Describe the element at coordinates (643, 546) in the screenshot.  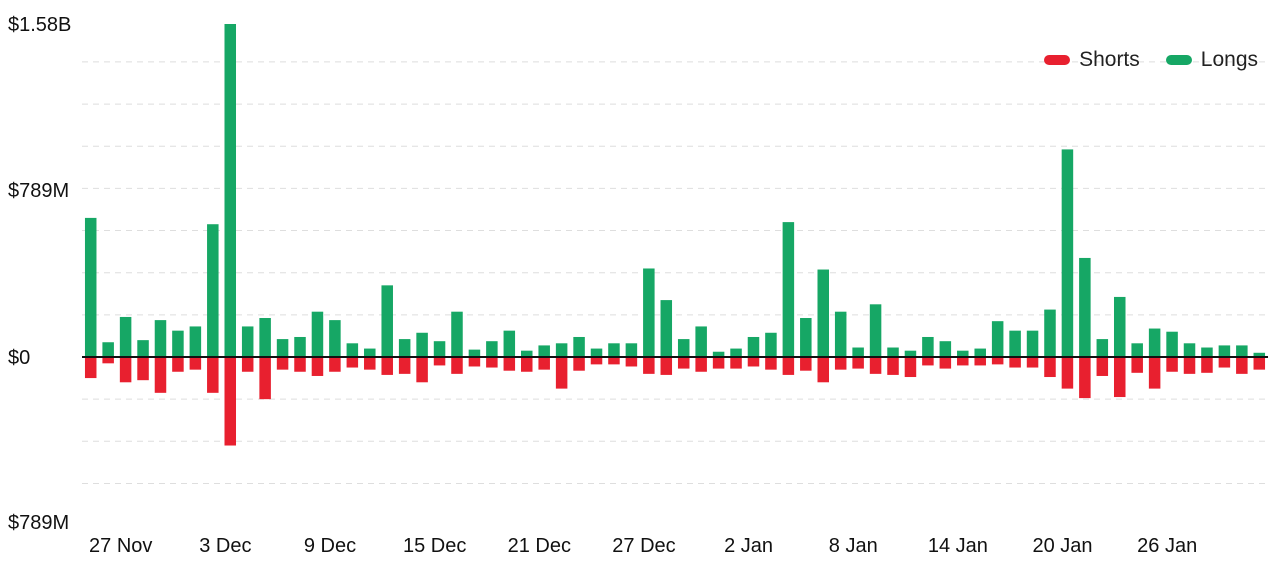
I see `x-tick-label: 27 Dec` at that location.